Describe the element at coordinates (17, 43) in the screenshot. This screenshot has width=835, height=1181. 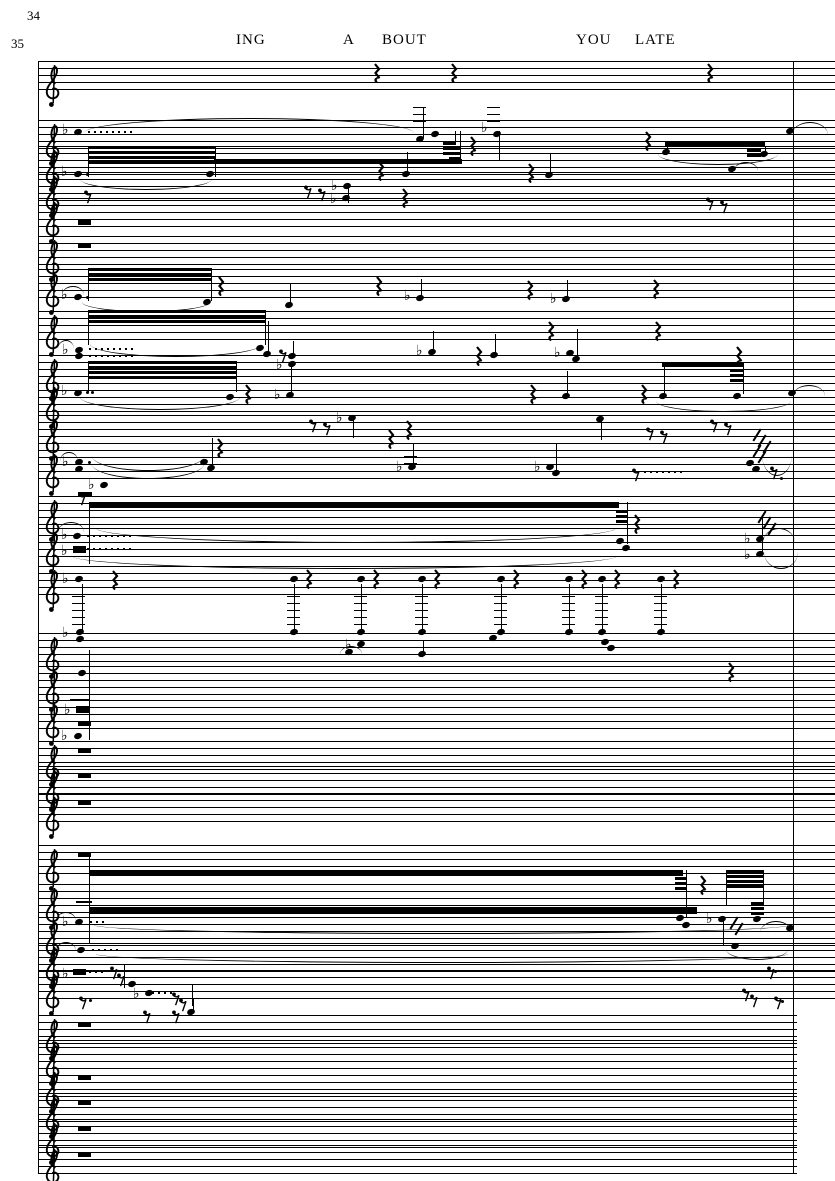
I see `measure-number-35: 35` at that location.